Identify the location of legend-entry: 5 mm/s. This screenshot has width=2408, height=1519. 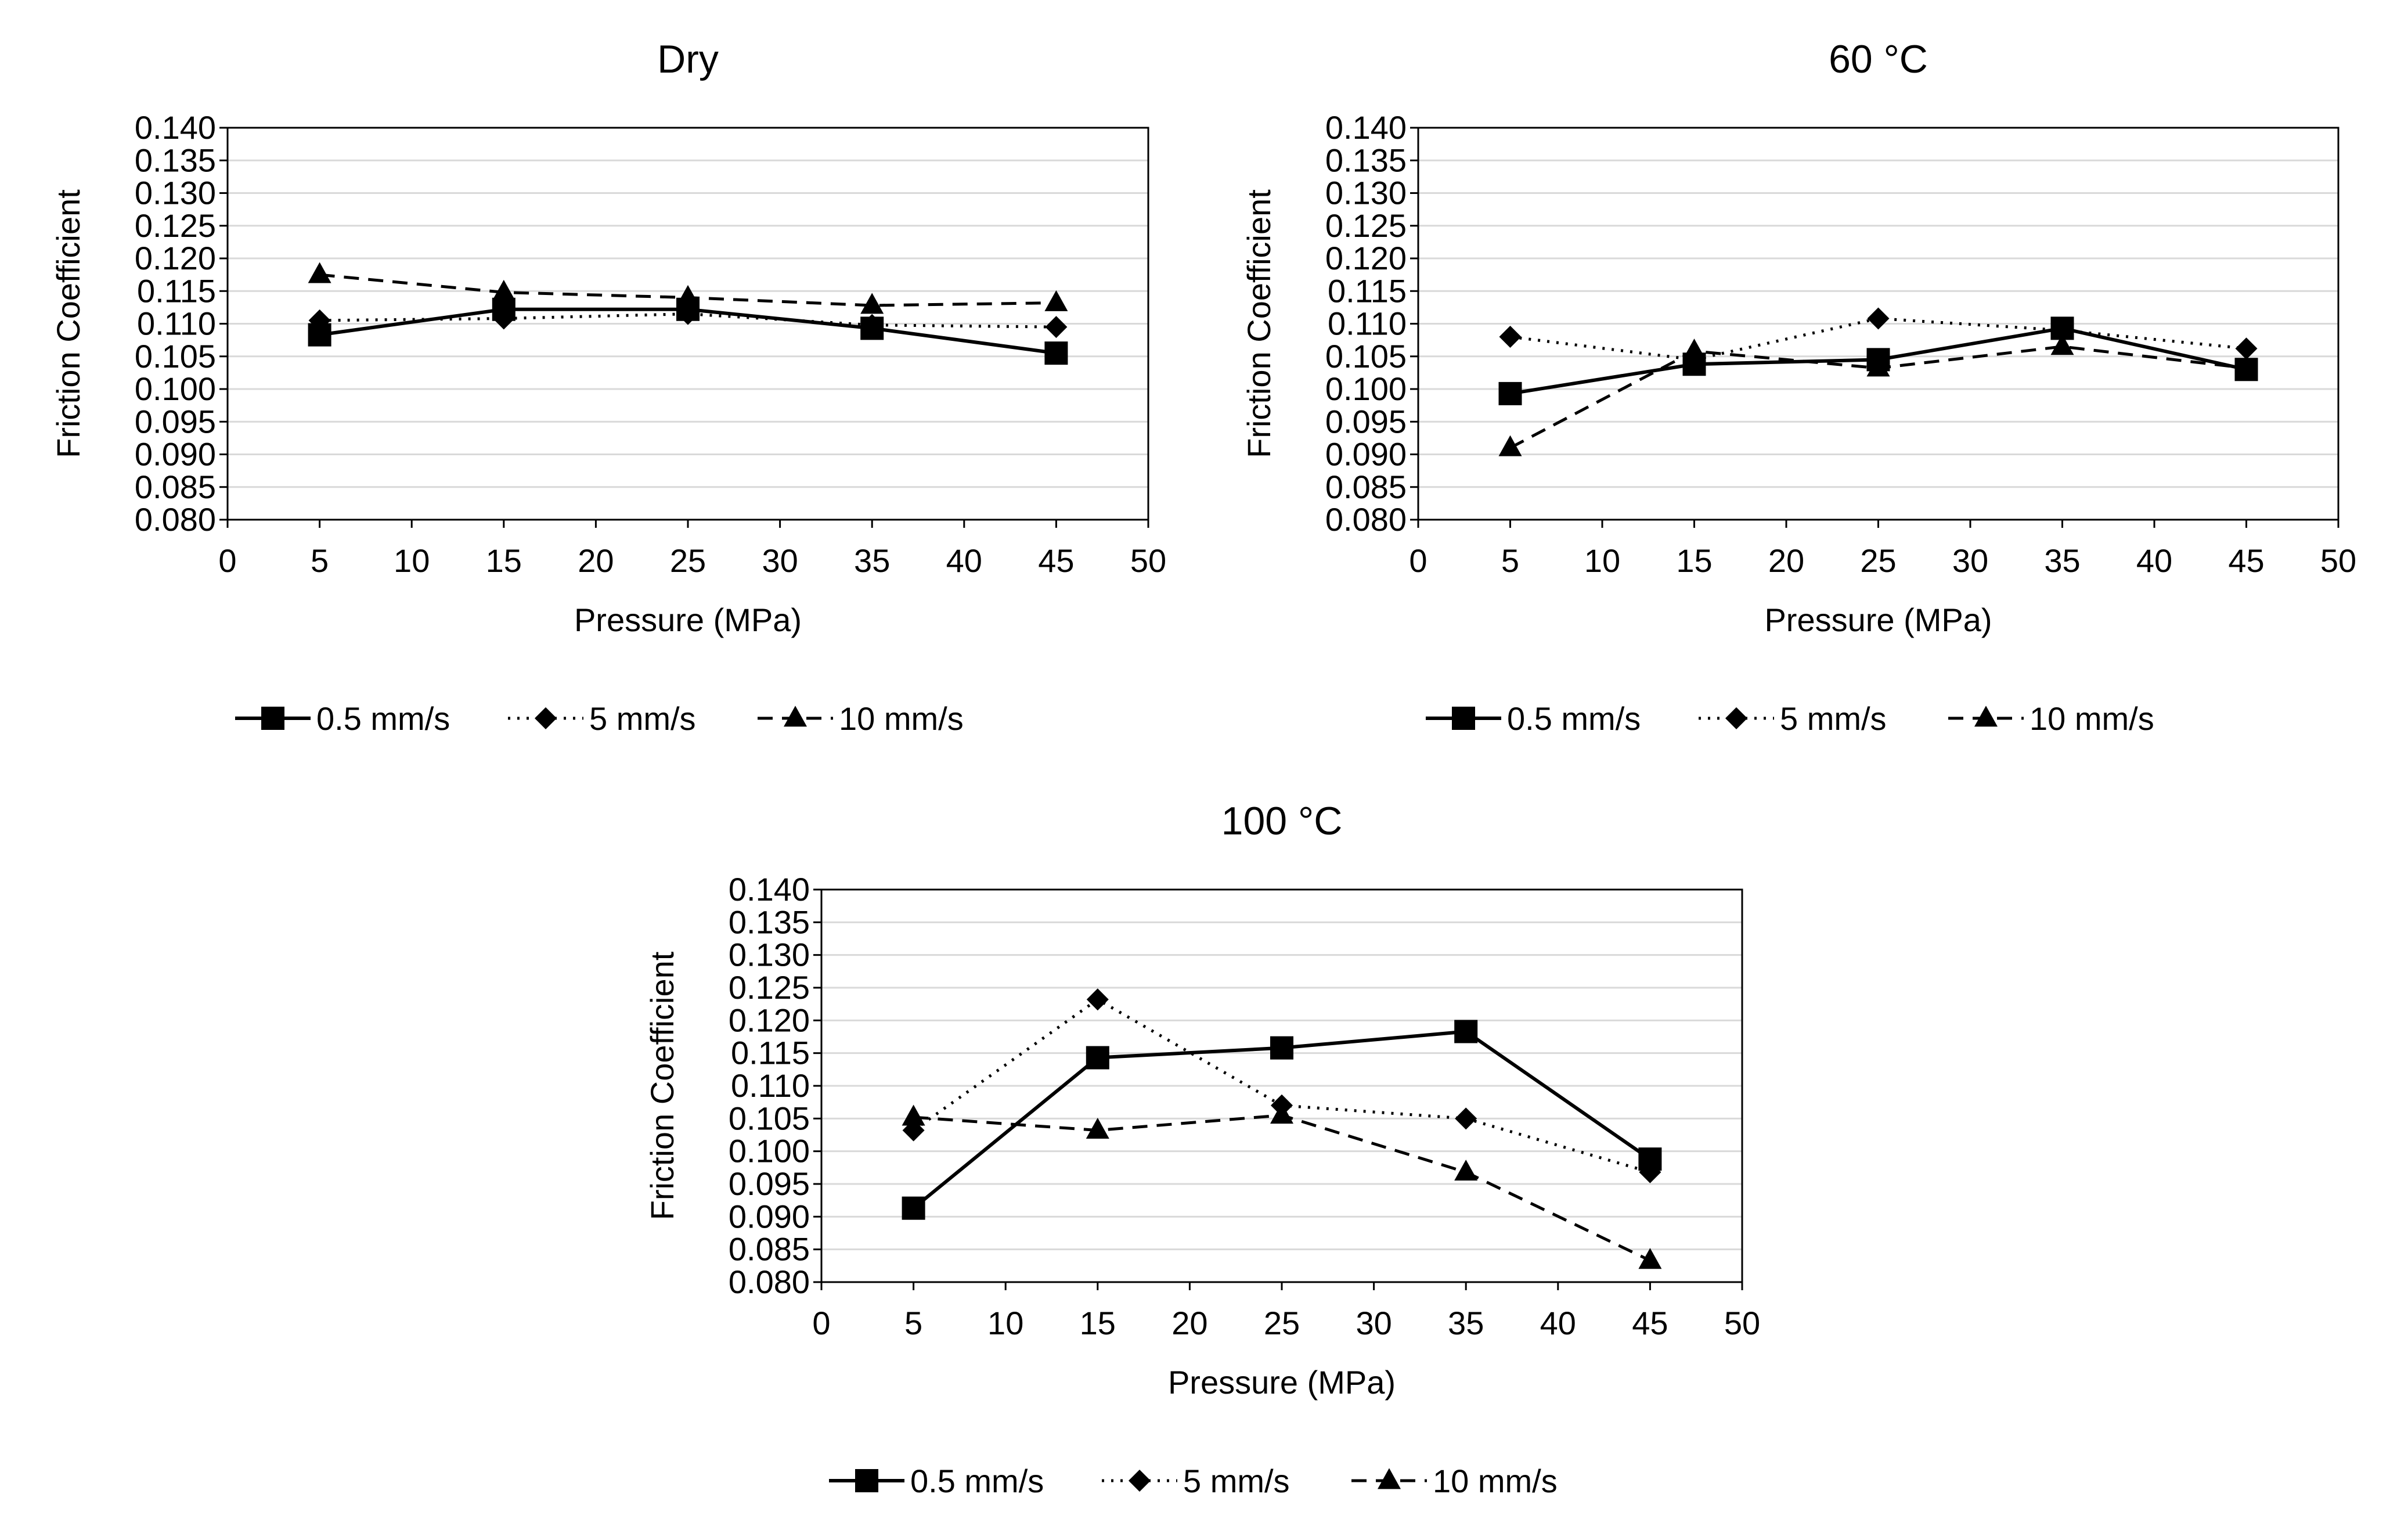
(1793, 718).